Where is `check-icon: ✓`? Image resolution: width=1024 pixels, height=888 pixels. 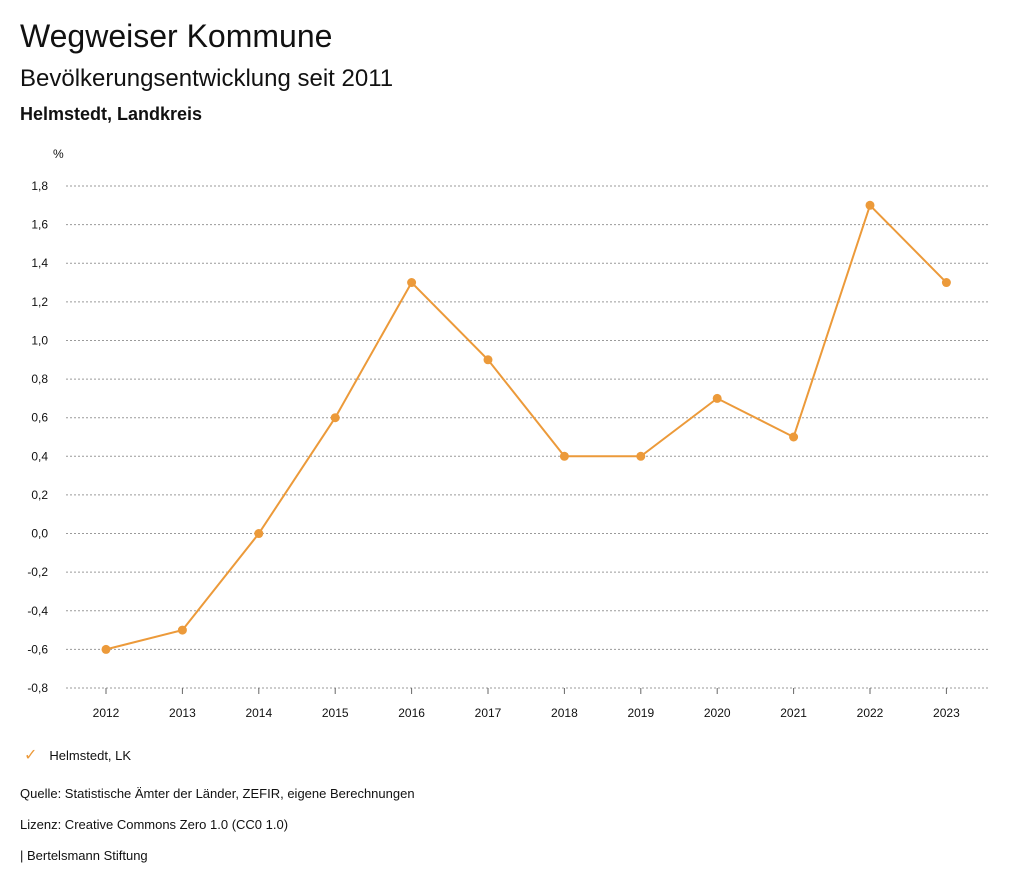
check-icon: ✓ is located at coordinates (31, 755).